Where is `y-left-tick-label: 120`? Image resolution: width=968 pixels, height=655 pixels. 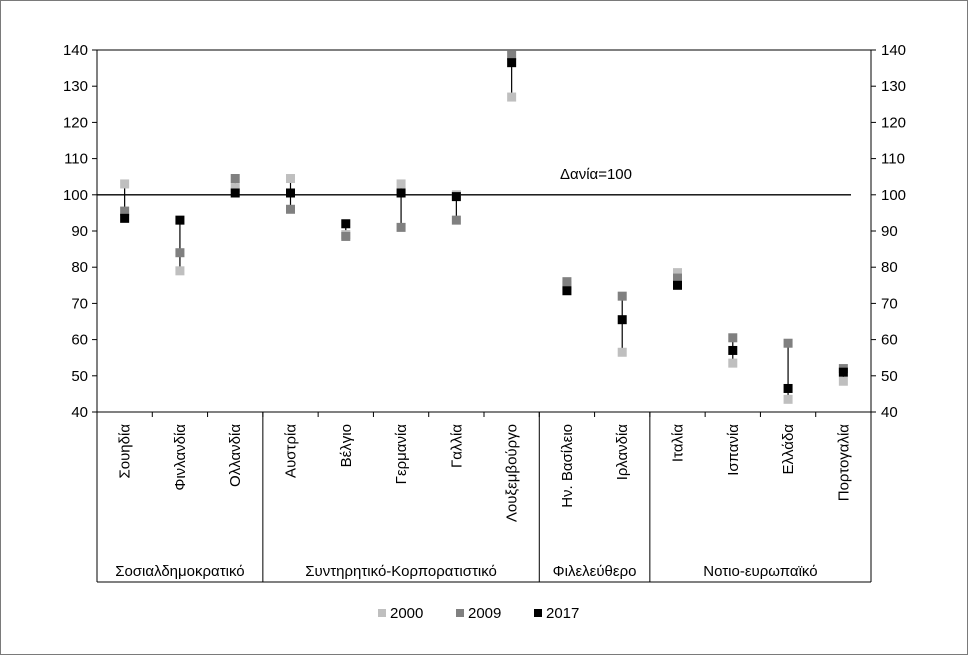
y-left-tick-label: 120 is located at coordinates (75, 122).